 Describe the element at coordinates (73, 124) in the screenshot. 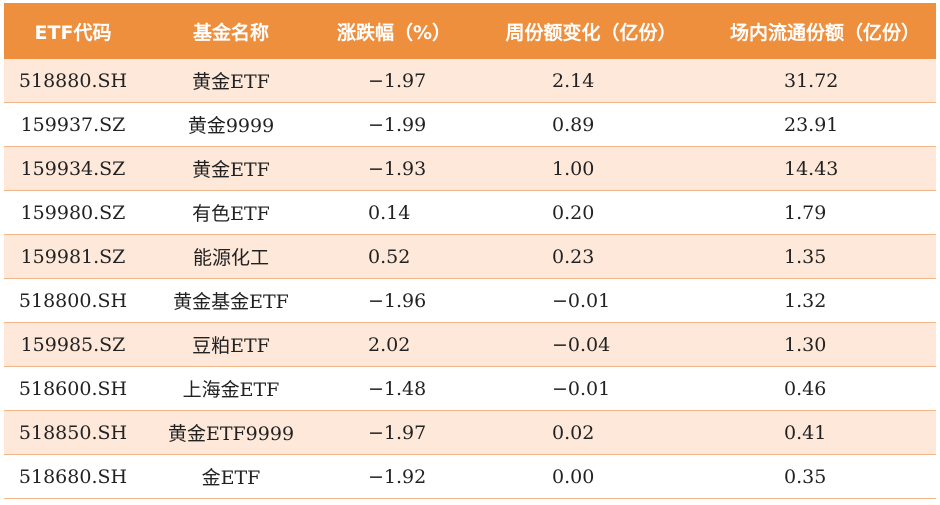

I see `cell-etf-code: 159937.SZ` at that location.